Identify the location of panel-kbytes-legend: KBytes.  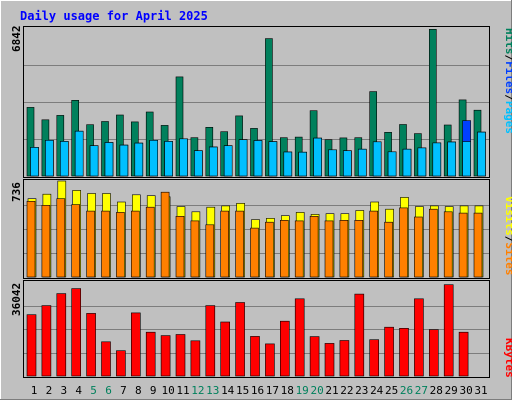
(507, 358).